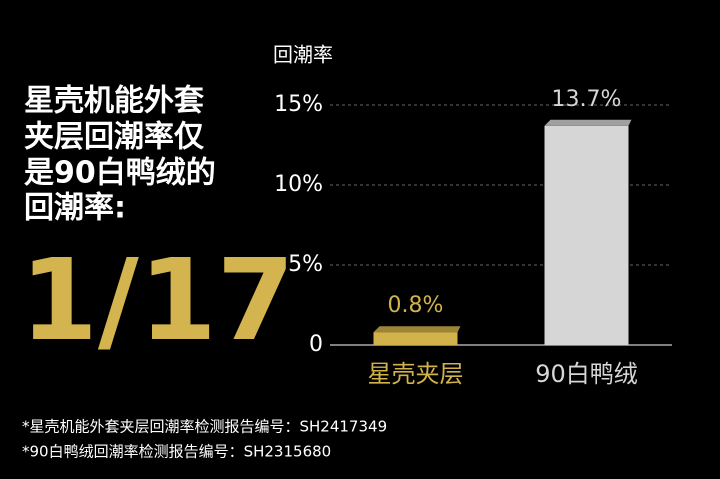  Describe the element at coordinates (176, 452) in the screenshot. I see `footnote: *90白鸭绒回潮率检测报告编号：SH2315680` at that location.